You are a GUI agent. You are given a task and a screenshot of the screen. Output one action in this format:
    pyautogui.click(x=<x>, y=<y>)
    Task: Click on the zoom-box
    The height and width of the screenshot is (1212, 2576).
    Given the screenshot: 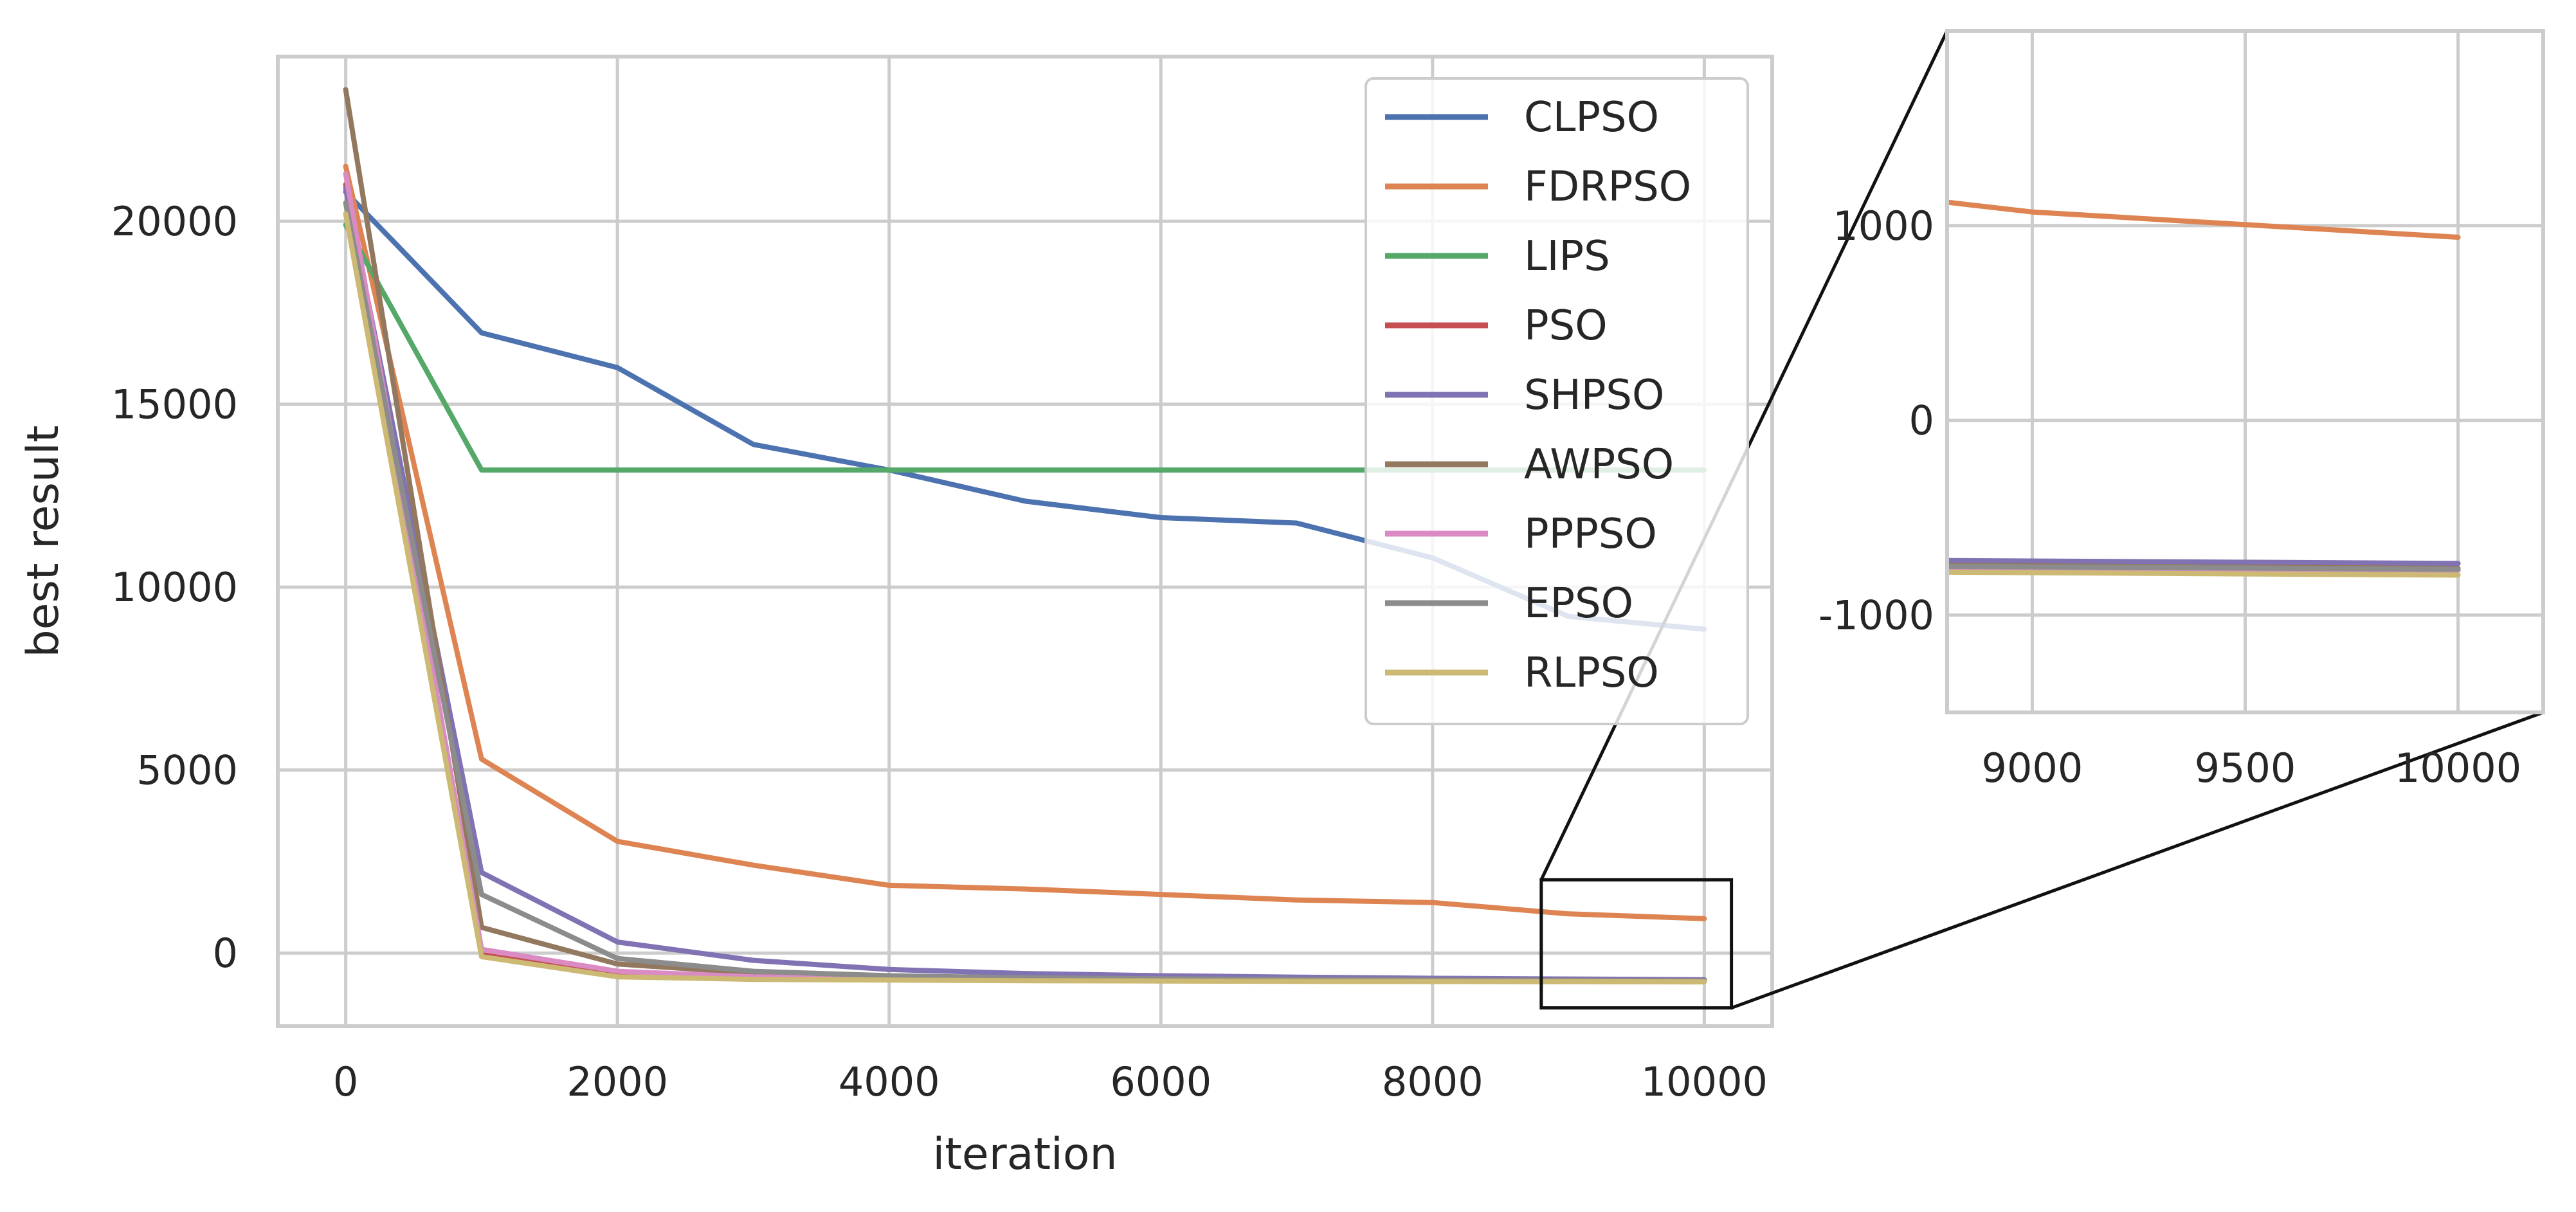 What is the action you would take?
    pyautogui.click(x=1636, y=944)
    